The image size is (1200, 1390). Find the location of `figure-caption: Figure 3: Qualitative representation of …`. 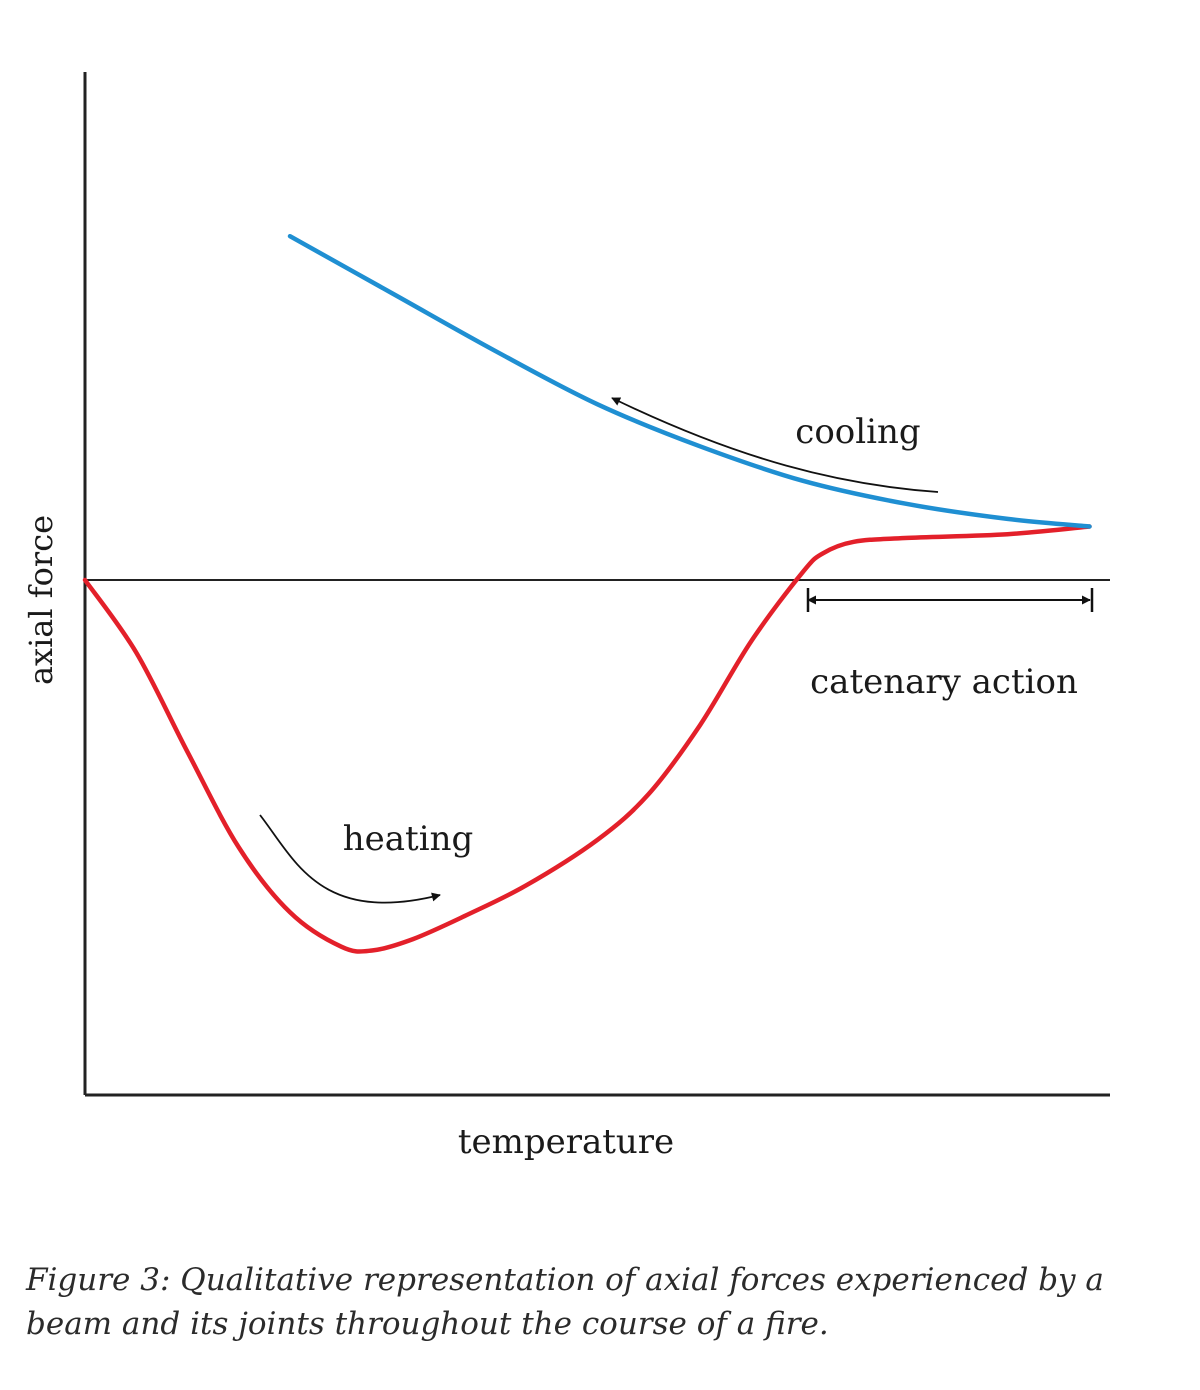

figure-caption: Figure 3: Qualitative representation of … is located at coordinates (565, 1302).